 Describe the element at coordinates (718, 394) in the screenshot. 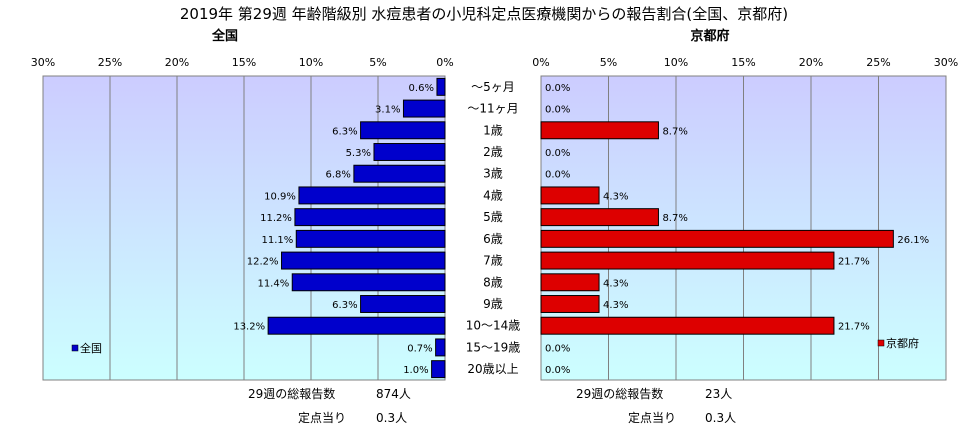

I see `kyoto-total-value: 23人` at that location.